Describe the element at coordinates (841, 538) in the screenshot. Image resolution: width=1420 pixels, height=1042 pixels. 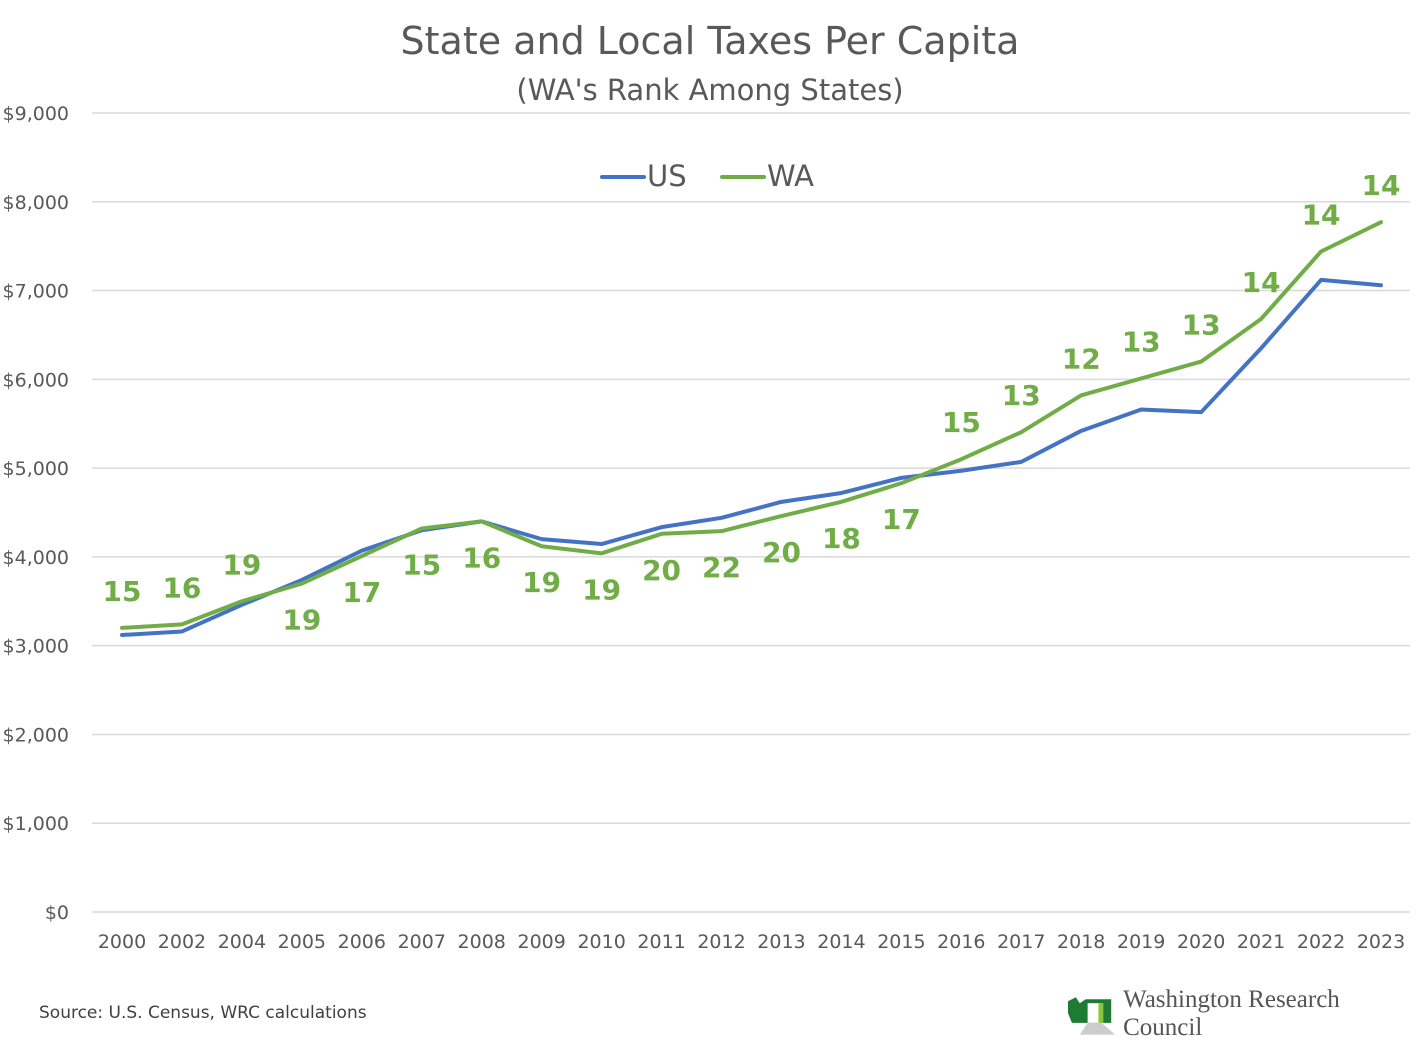
I see `data-label: 18` at that location.